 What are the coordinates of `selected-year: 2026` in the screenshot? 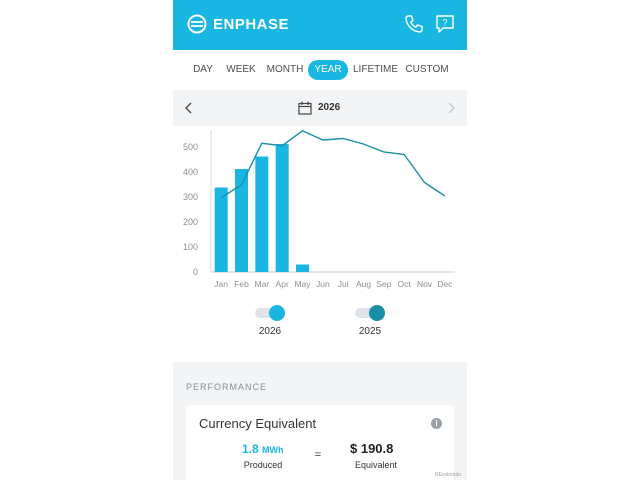 It's located at (329, 107).